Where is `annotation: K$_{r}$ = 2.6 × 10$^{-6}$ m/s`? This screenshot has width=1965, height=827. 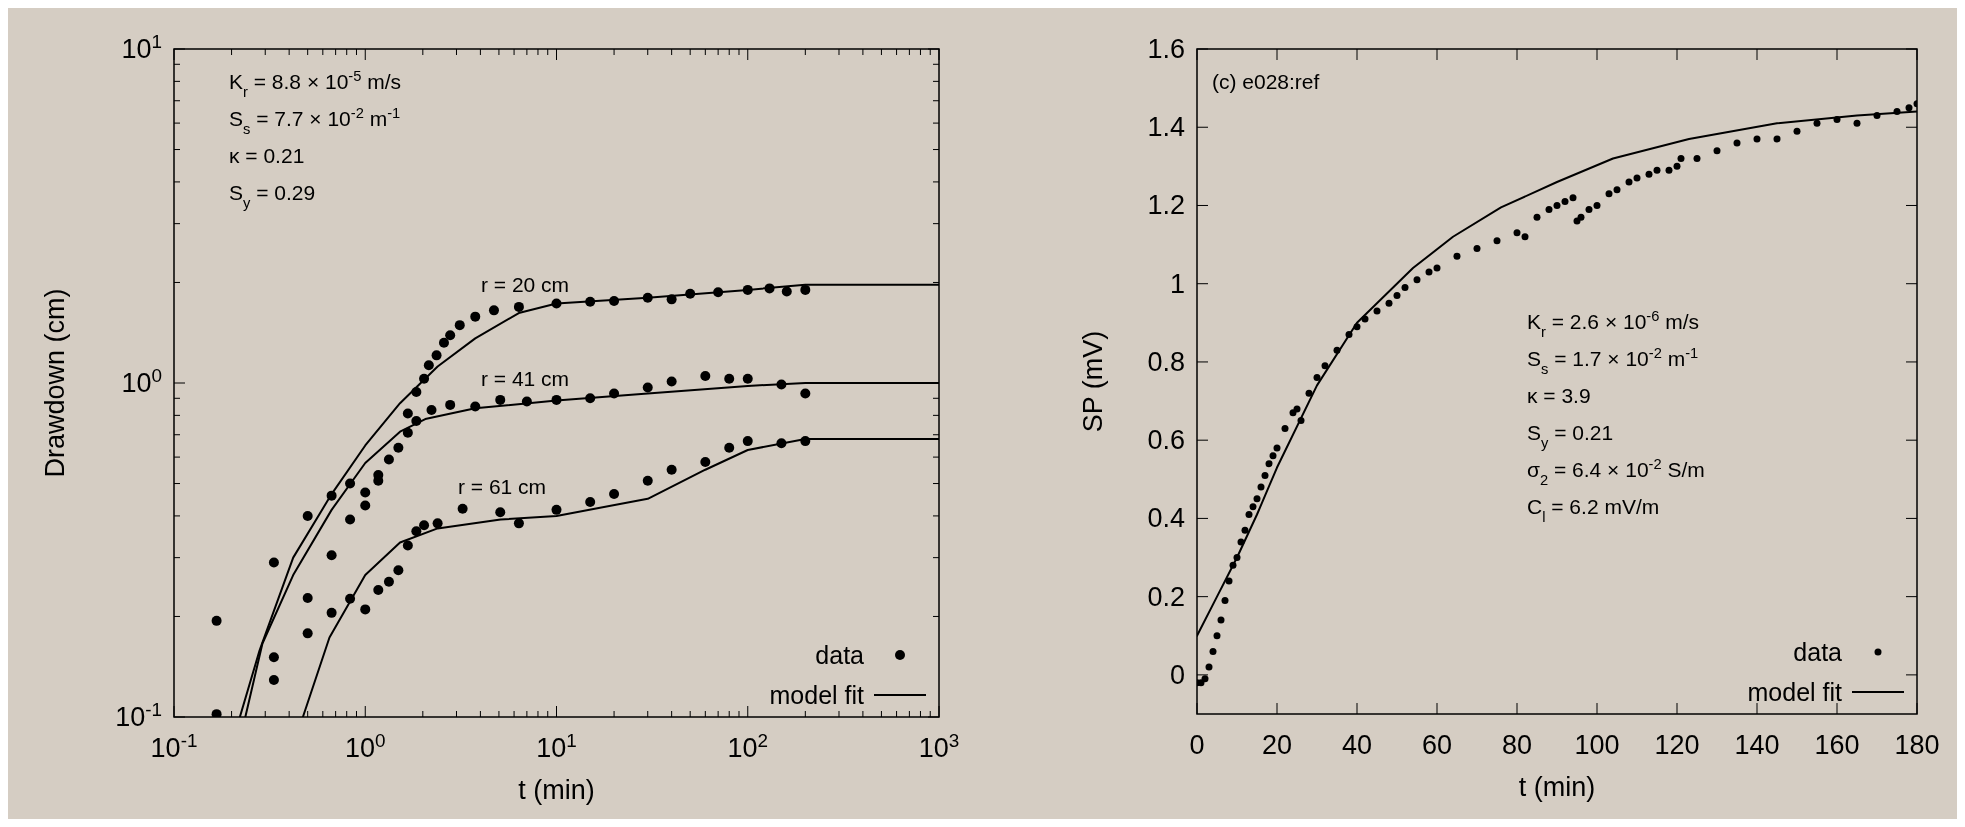 annotation: K$_{r}$ = 2.6 × 10$^{-6}$ m/s is located at coordinates (1613, 324).